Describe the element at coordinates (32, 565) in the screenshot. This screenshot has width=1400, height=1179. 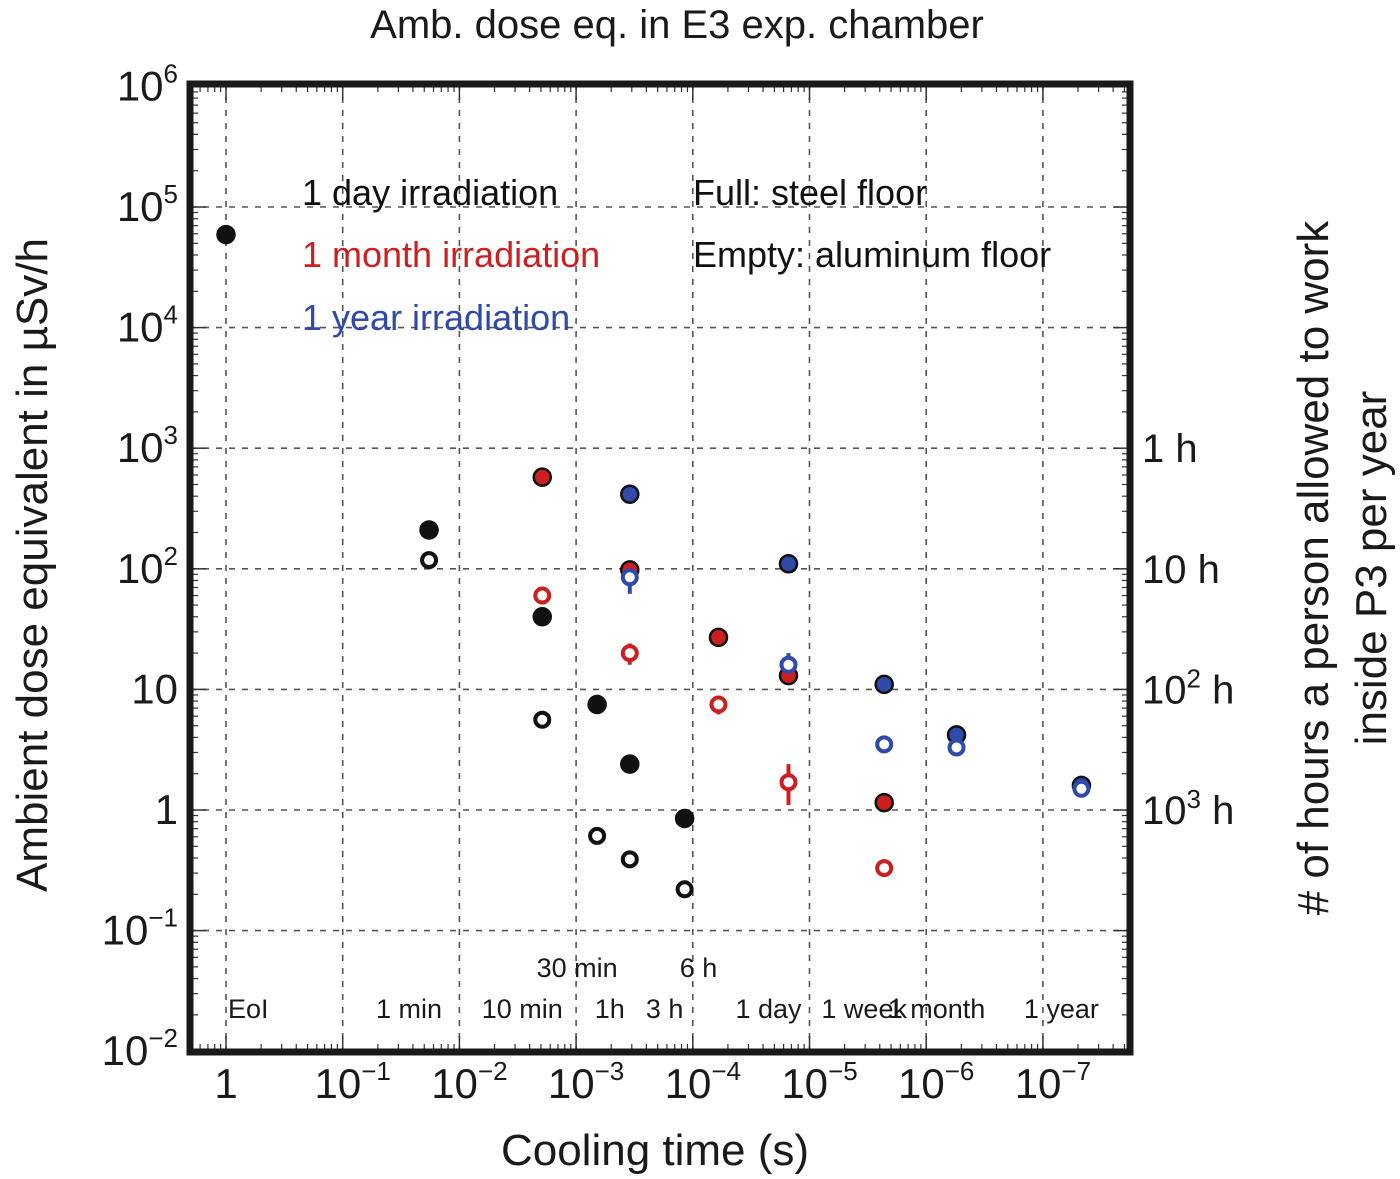
I see `y-axis-title: Ambient dose equivalent in µSv/h` at that location.